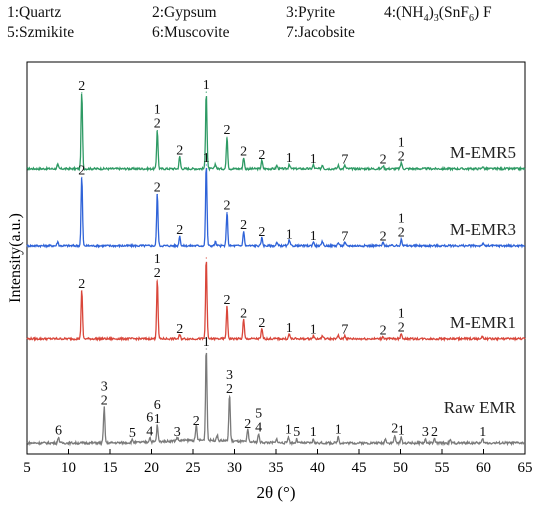  Describe the element at coordinates (483, 322) in the screenshot. I see `series-label-m-emr1: M-EMR1` at that location.